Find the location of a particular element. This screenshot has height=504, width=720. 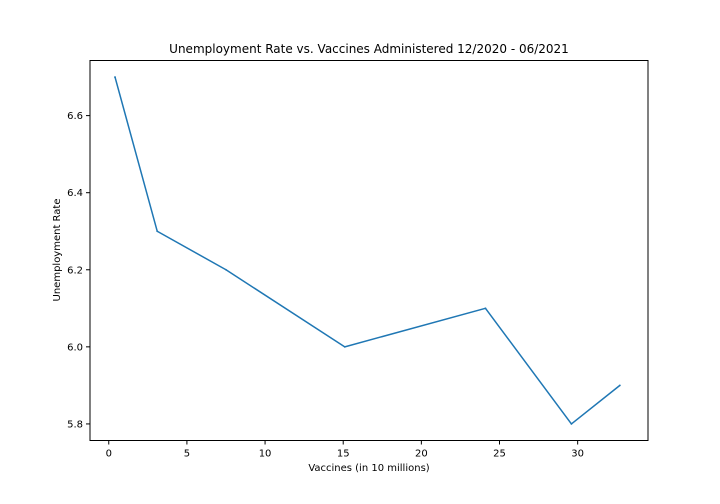

x-tick-label: 15 is located at coordinates (343, 454).